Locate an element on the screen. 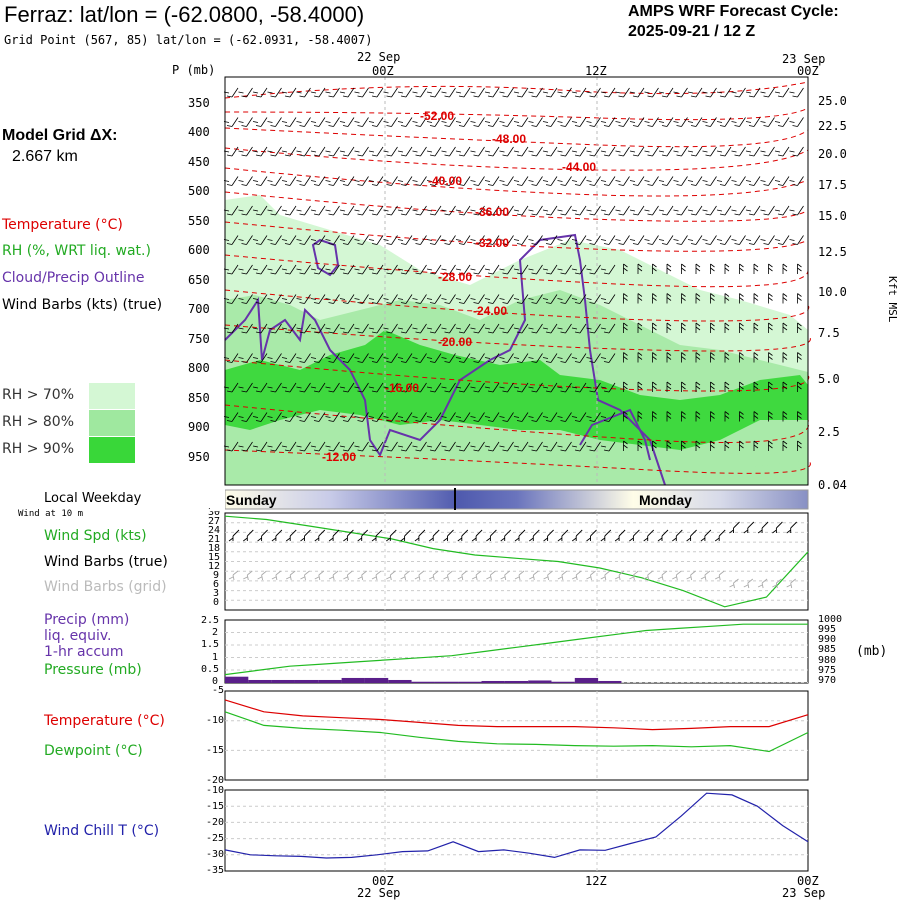 This screenshot has height=900, width=900. wind-tick: 9 is located at coordinates (216, 575).